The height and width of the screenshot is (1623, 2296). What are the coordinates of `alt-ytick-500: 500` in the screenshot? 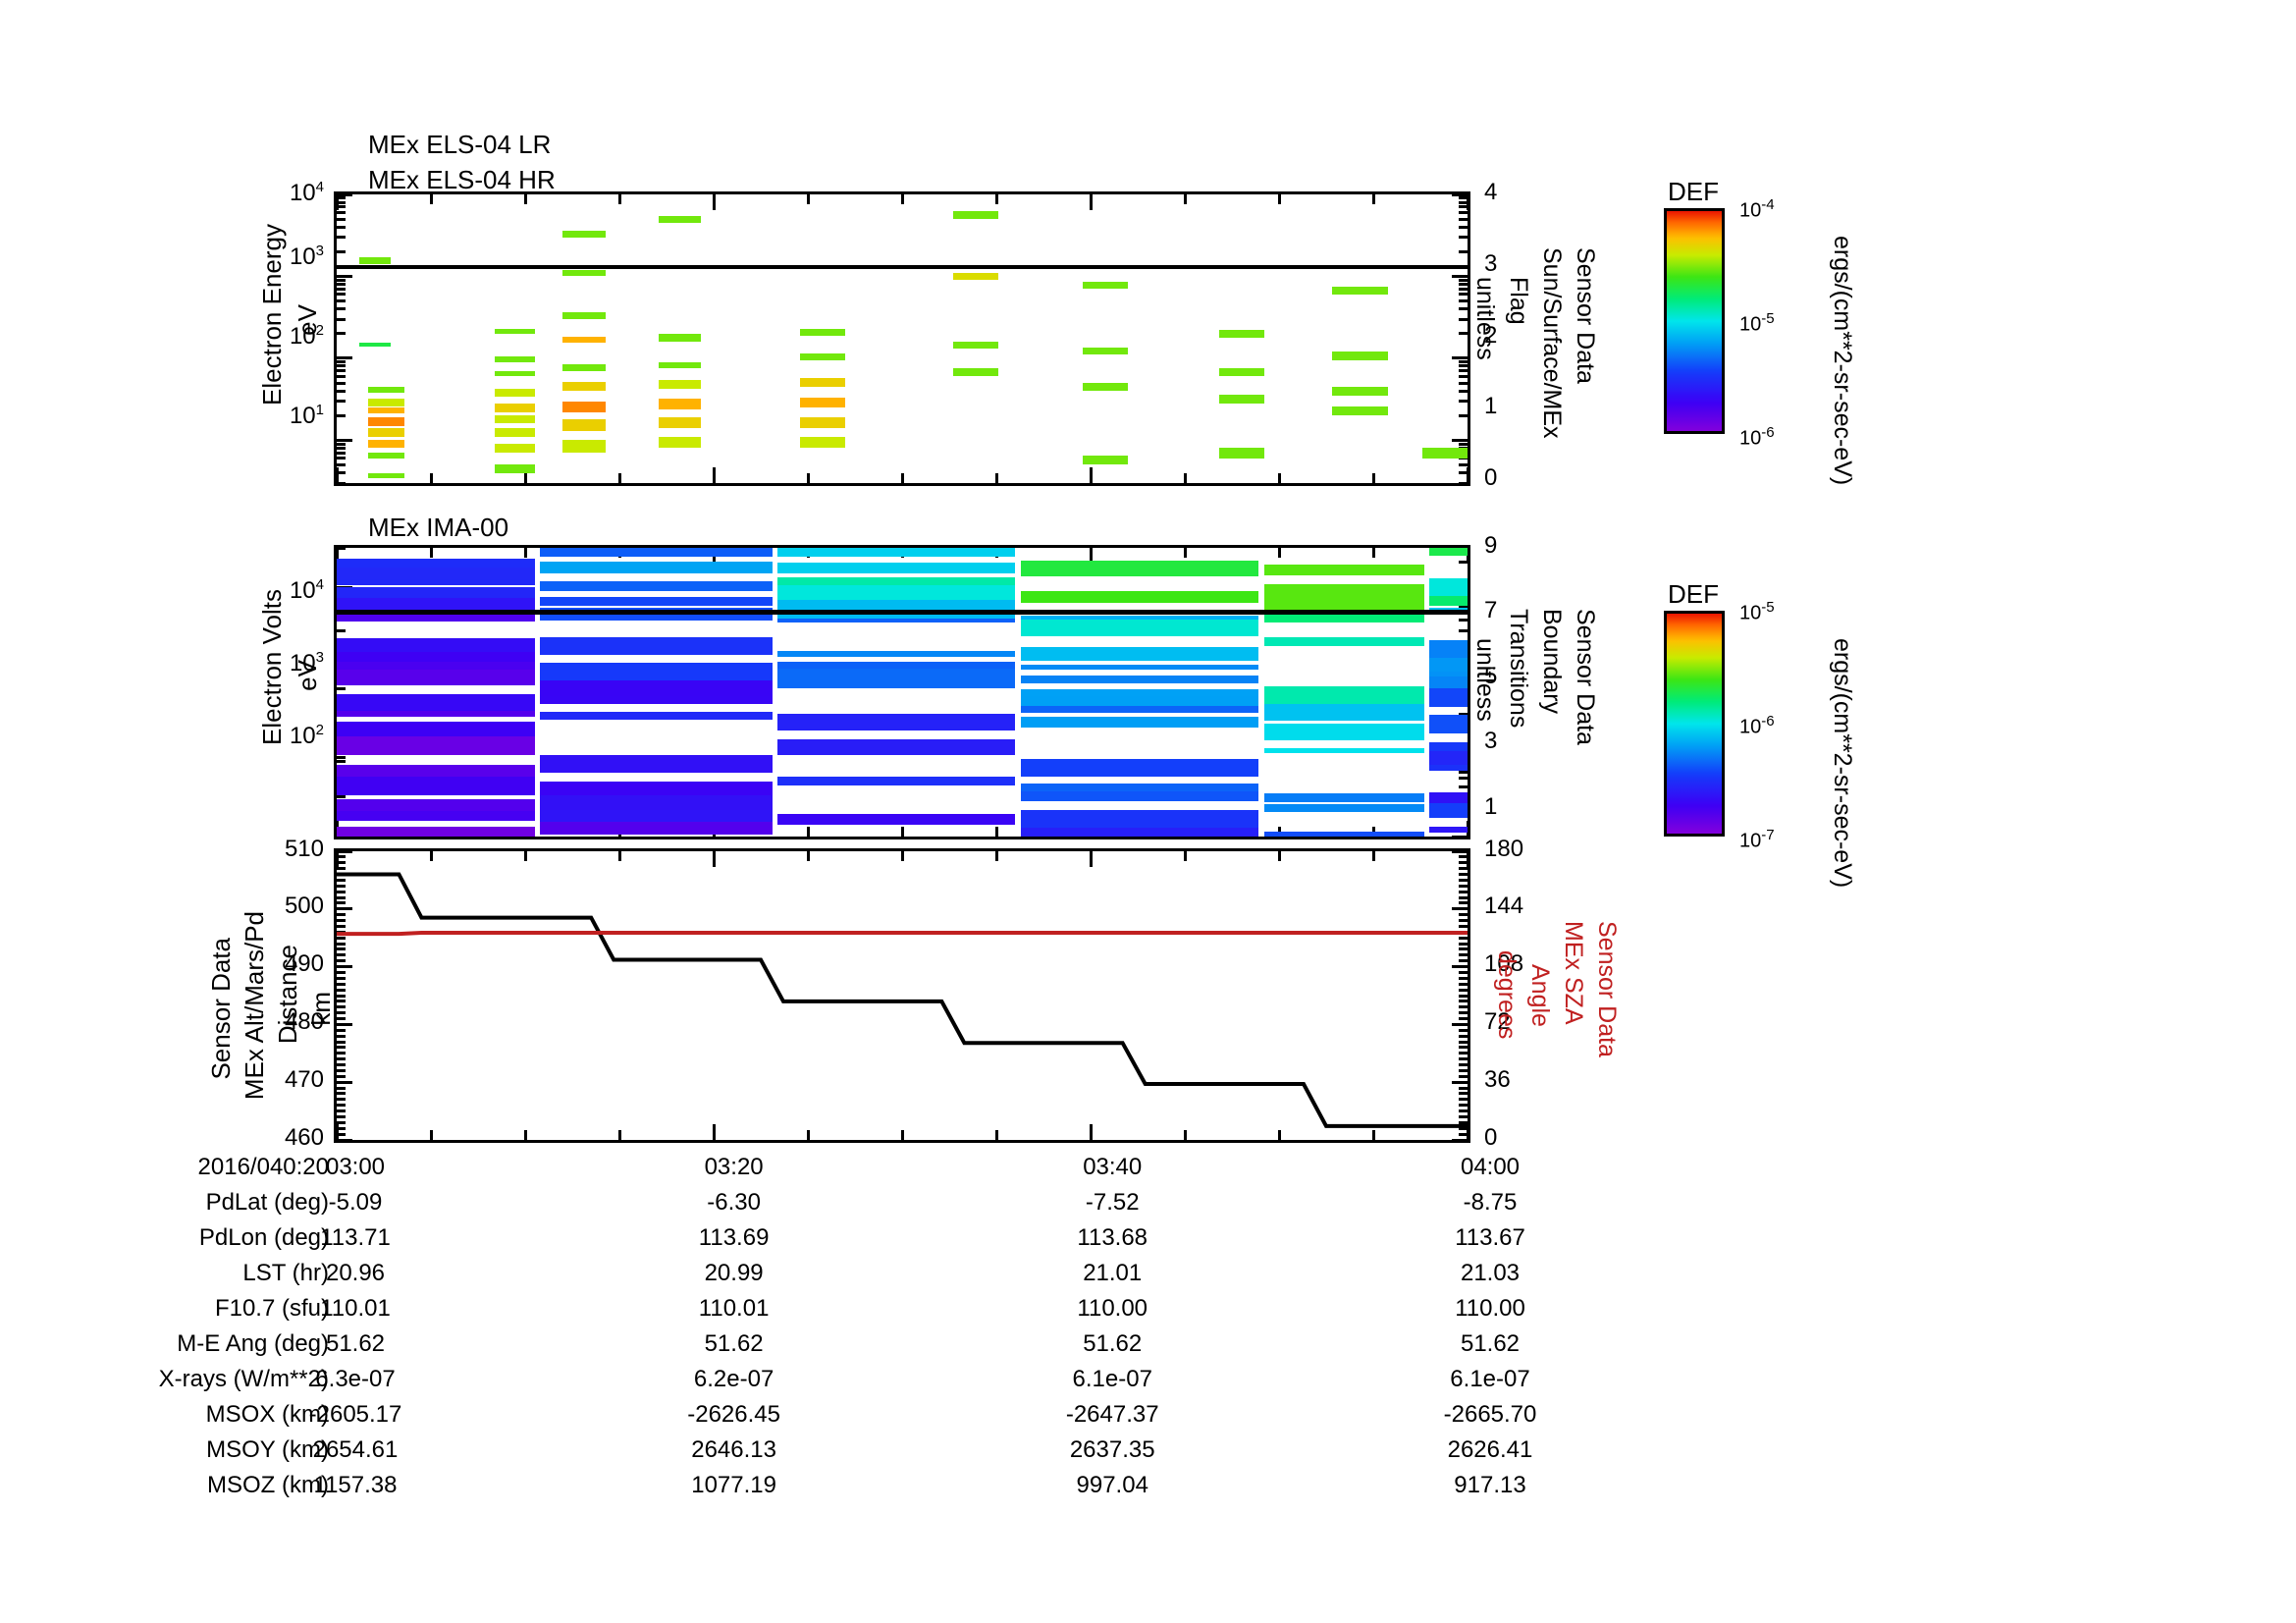 It's located at (304, 906).